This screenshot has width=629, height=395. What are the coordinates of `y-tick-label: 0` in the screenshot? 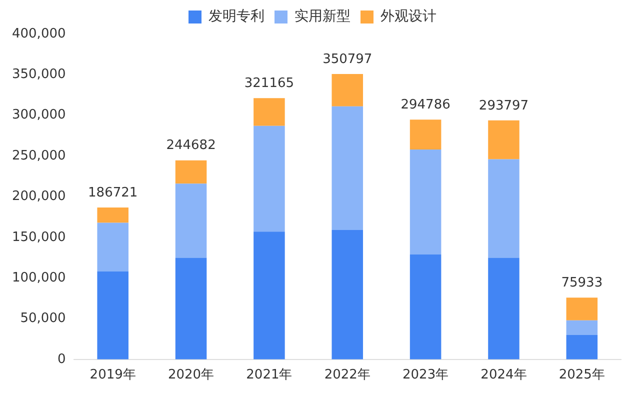 It's located at (61, 359).